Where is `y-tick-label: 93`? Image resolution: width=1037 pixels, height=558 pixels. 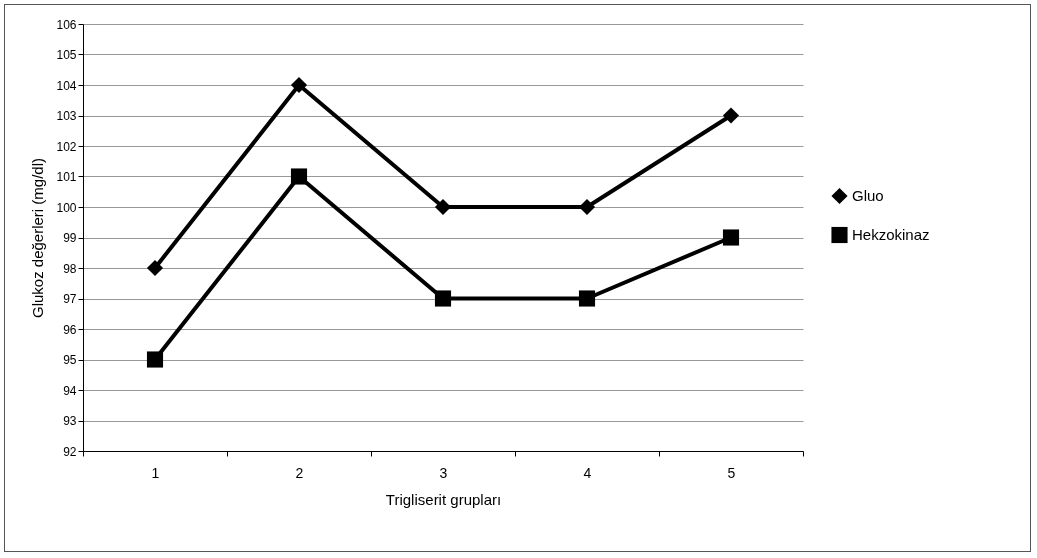
y-tick-label: 93 is located at coordinates (70, 421).